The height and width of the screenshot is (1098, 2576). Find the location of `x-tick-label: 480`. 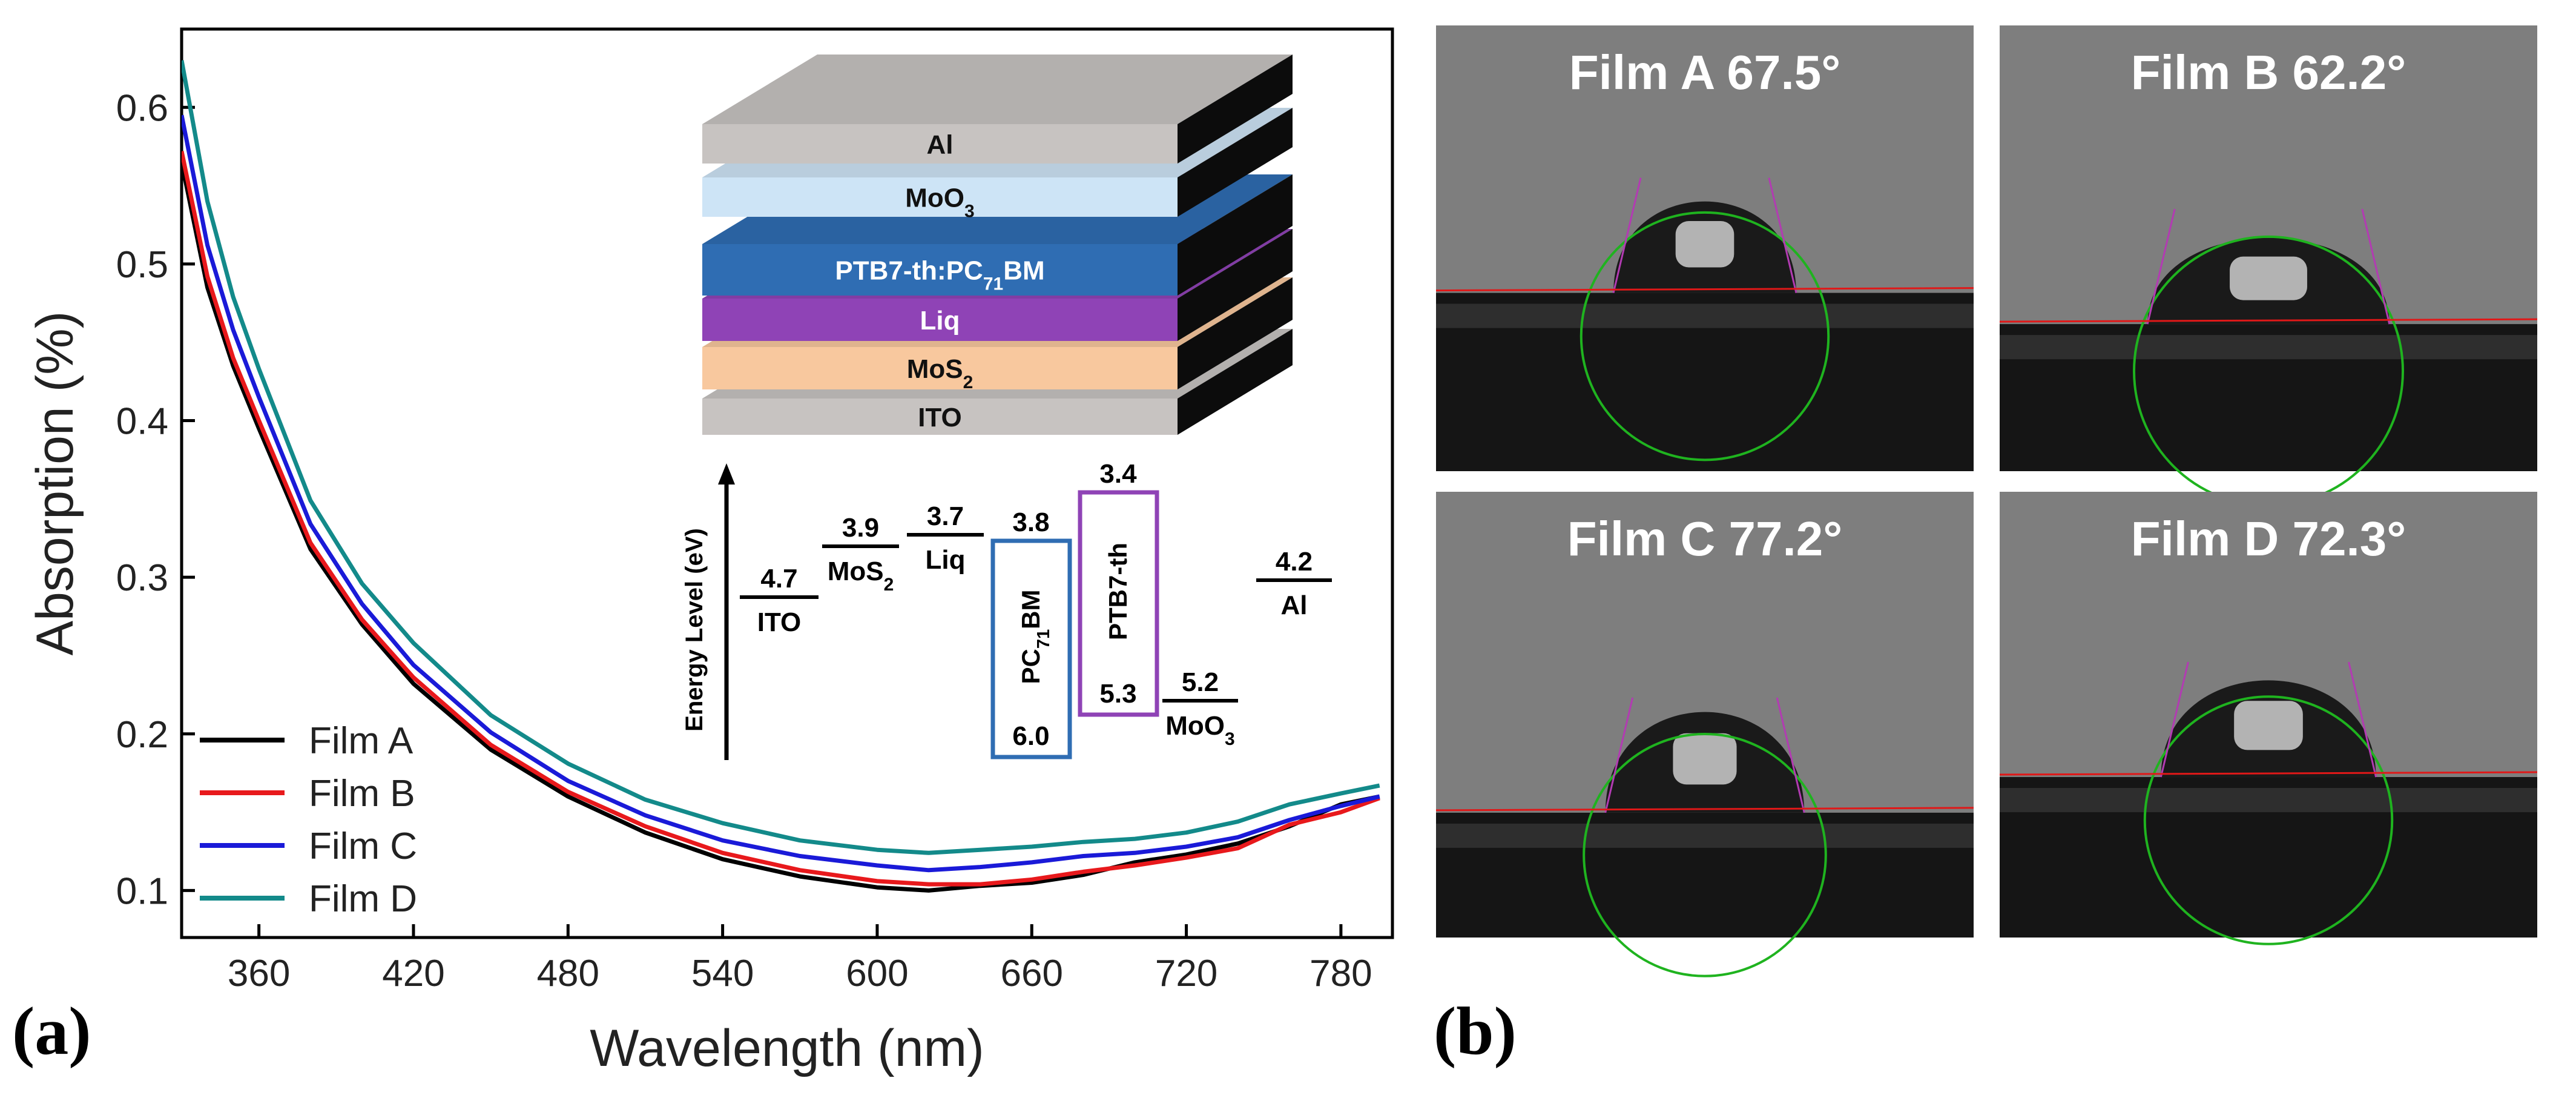

x-tick-label: 480 is located at coordinates (568, 973).